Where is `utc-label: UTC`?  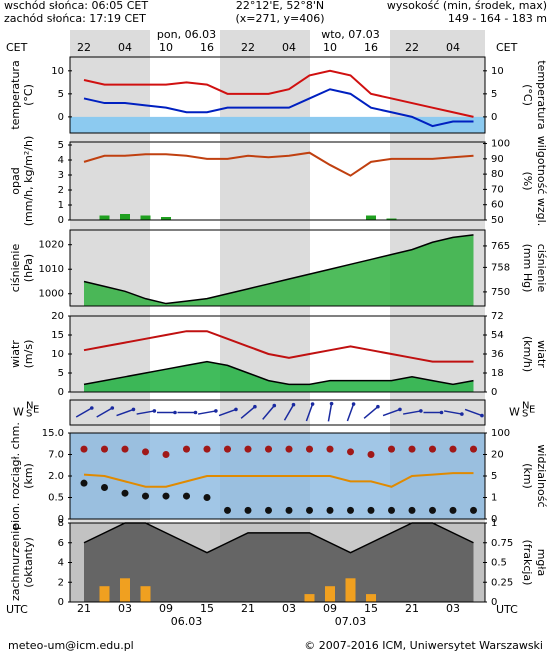 utc-label: UTC is located at coordinates (507, 609).